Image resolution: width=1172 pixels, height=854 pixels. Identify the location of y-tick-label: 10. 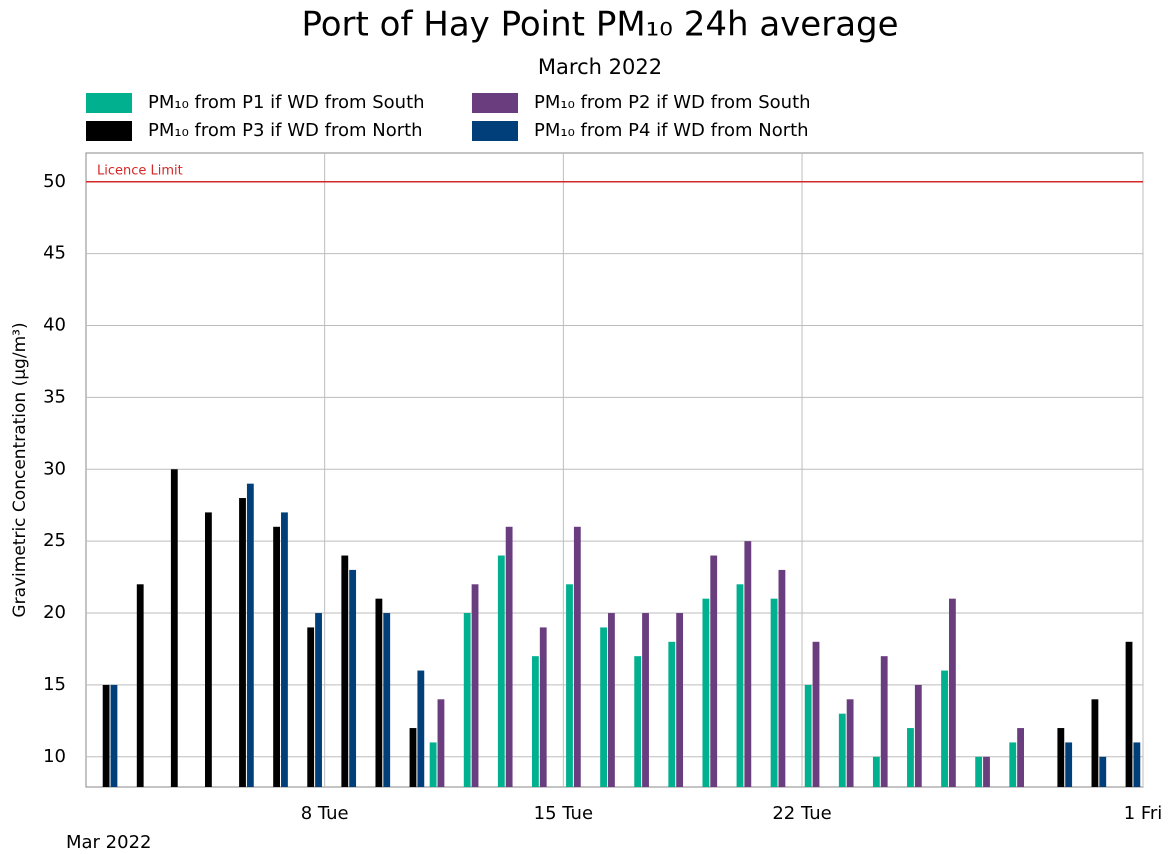
(54, 756).